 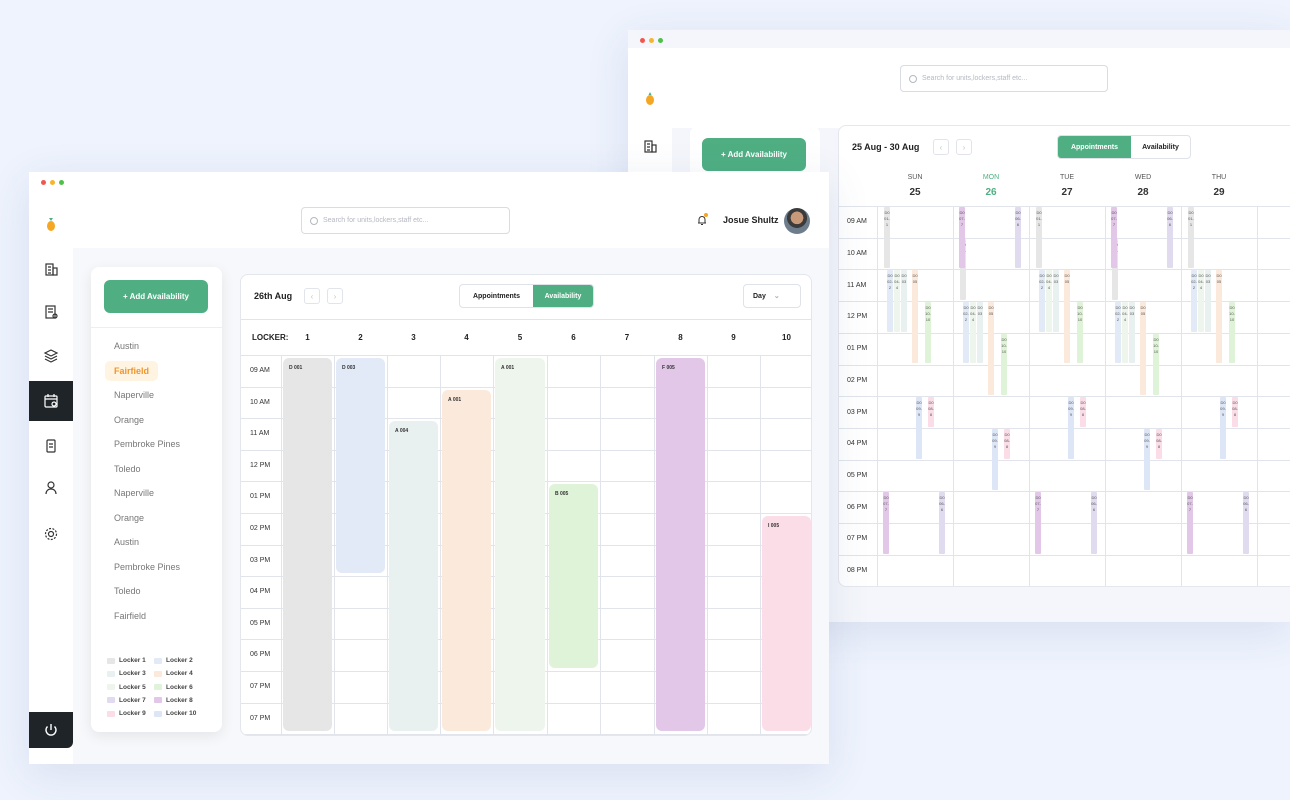 What do you see at coordinates (941, 147) in the screenshot?
I see `prev-week-button: ‹` at bounding box center [941, 147].